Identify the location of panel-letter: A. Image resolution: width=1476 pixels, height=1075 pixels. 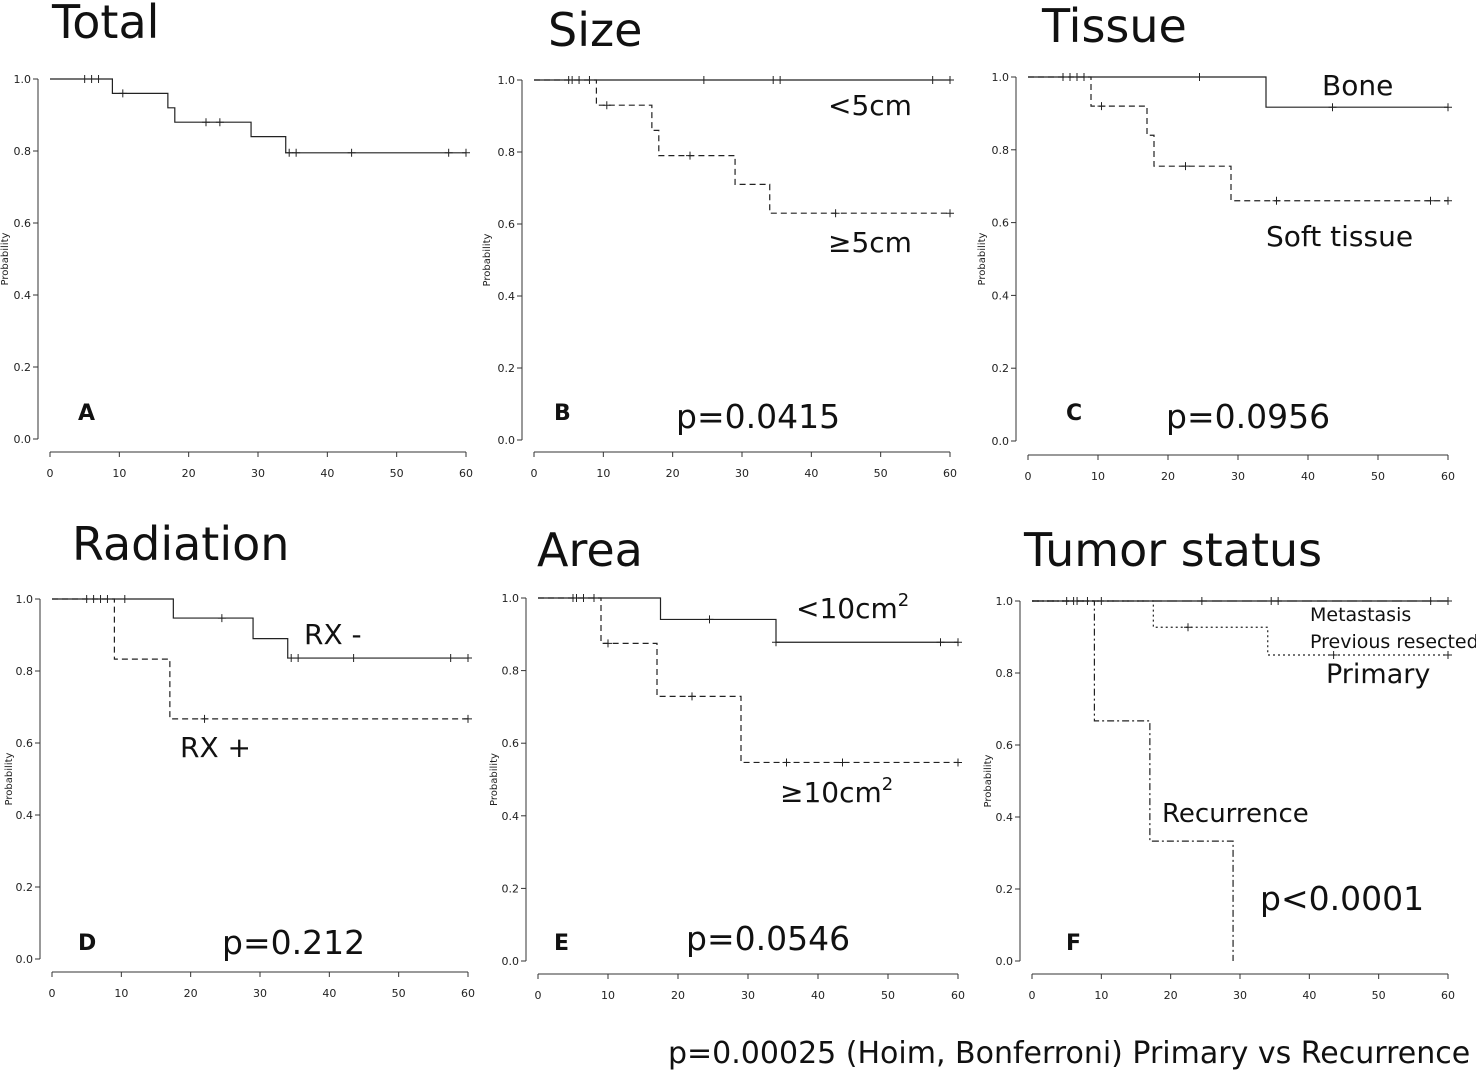
(86, 413).